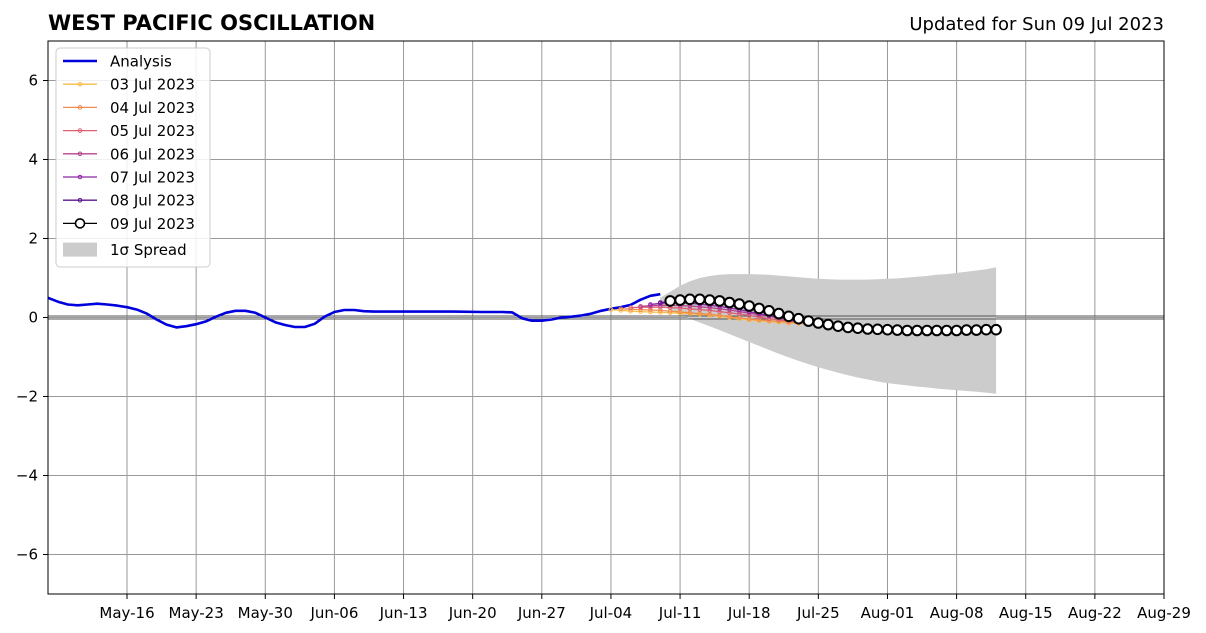 The width and height of the screenshot is (1206, 633). Describe the element at coordinates (117, 62) in the screenshot. I see `legend-entry: Analysis` at that location.